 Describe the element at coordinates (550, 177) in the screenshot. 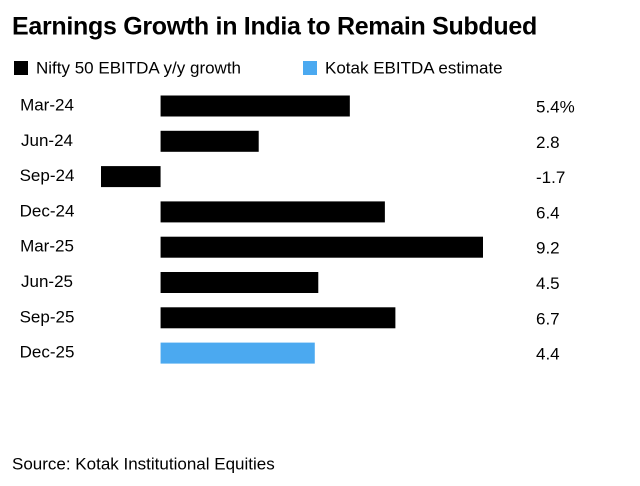

I see `value-label: -1.7` at that location.